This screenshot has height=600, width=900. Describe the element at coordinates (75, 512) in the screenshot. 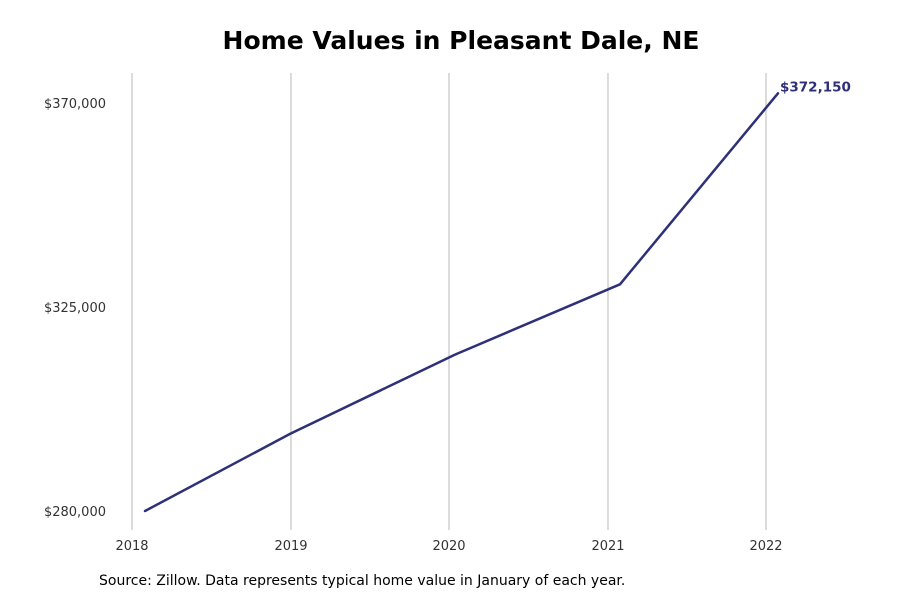

I see `y-tick-label: $280,000` at that location.